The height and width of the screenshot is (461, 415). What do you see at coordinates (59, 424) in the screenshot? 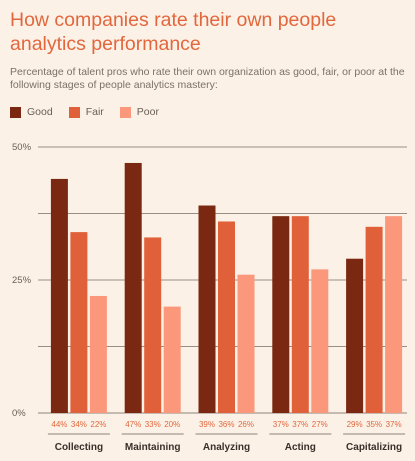
I see `data-label: 44%` at bounding box center [59, 424].